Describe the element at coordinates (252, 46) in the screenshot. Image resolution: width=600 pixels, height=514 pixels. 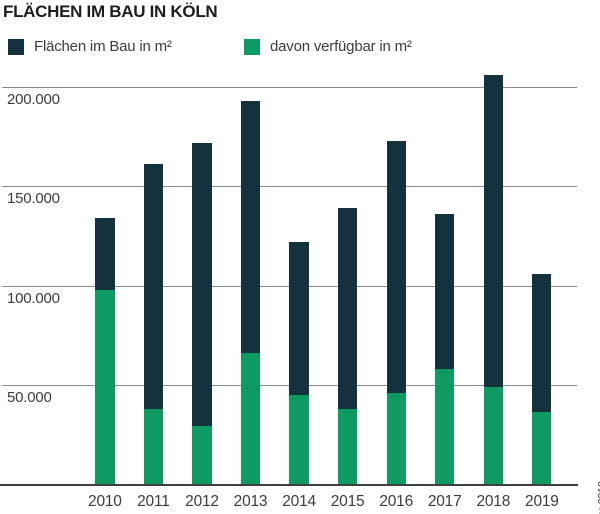
I see `legend-swatch-green-icon` at that location.